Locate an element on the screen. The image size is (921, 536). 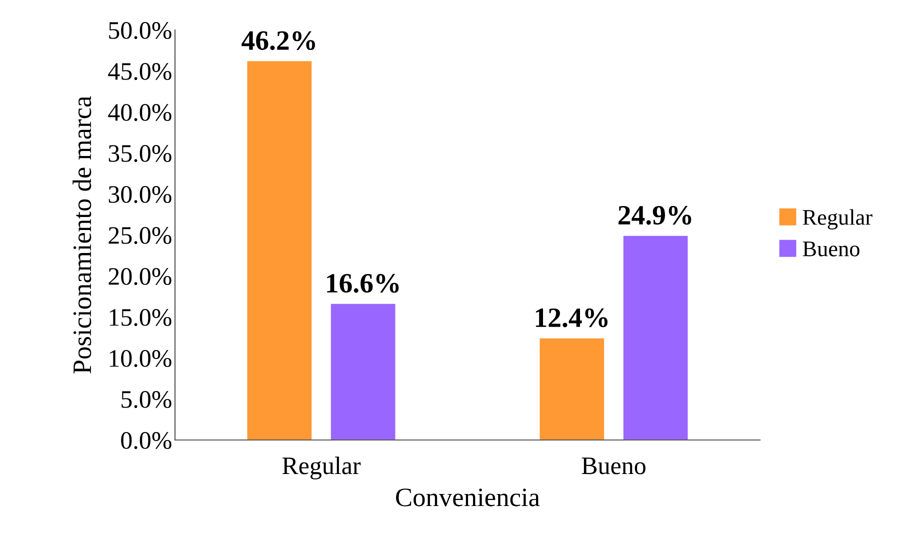
y-tick-label: 5.0% is located at coordinates (147, 399).